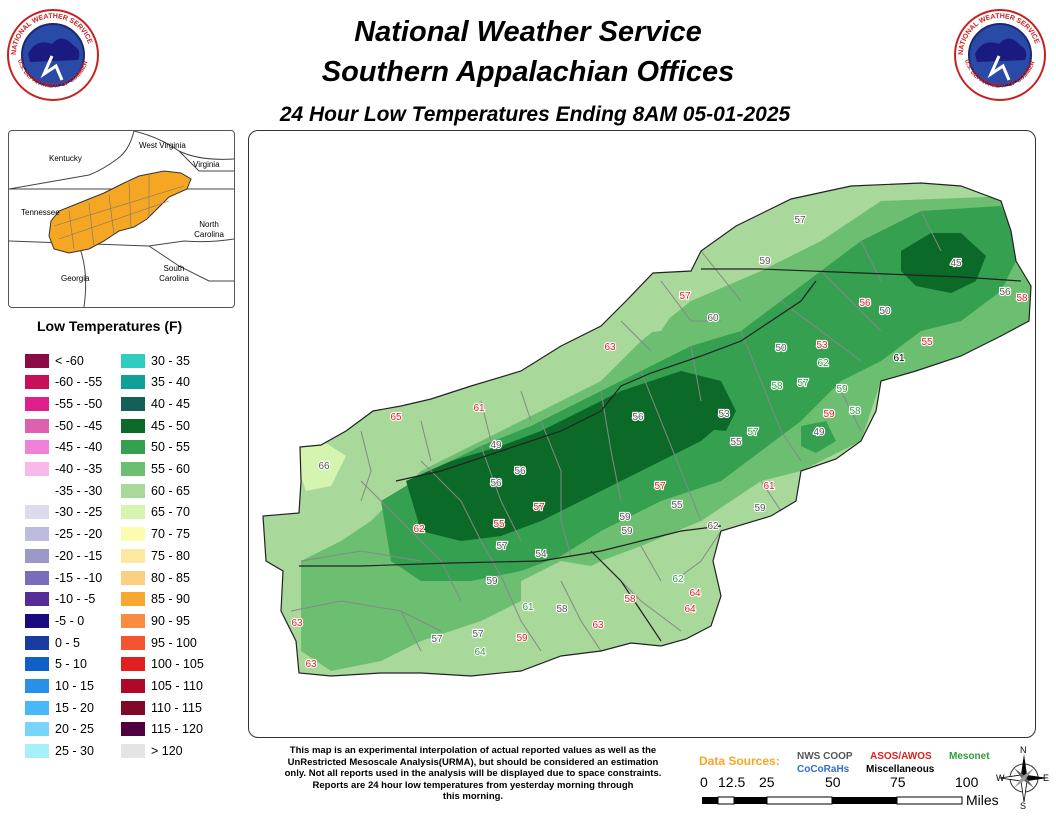 The width and height of the screenshot is (1056, 816). What do you see at coordinates (528, 32) in the screenshot?
I see `page-title: National Weather Service` at bounding box center [528, 32].